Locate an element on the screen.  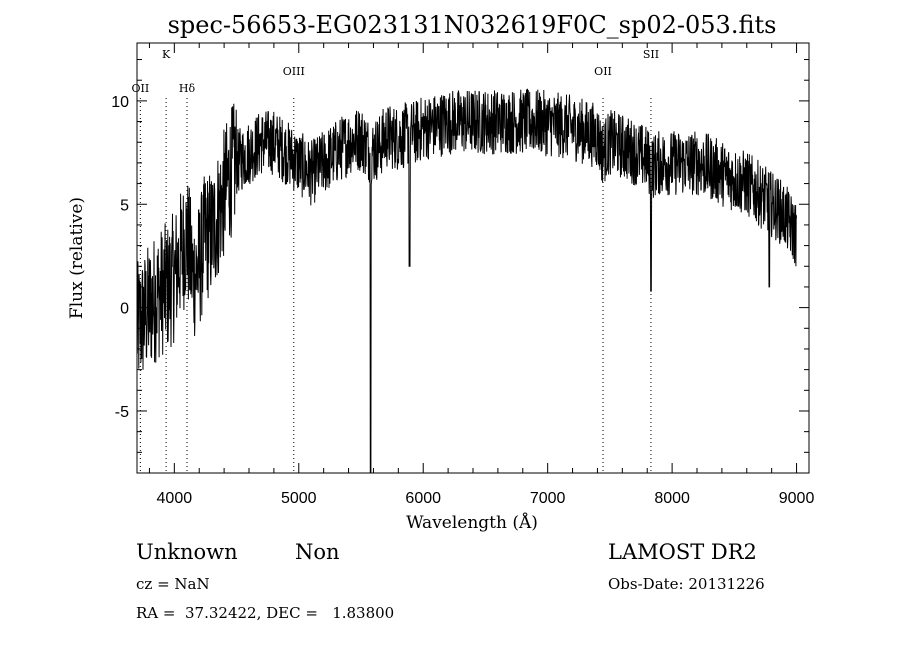
y-tick-label: 5 is located at coordinates (124, 205).